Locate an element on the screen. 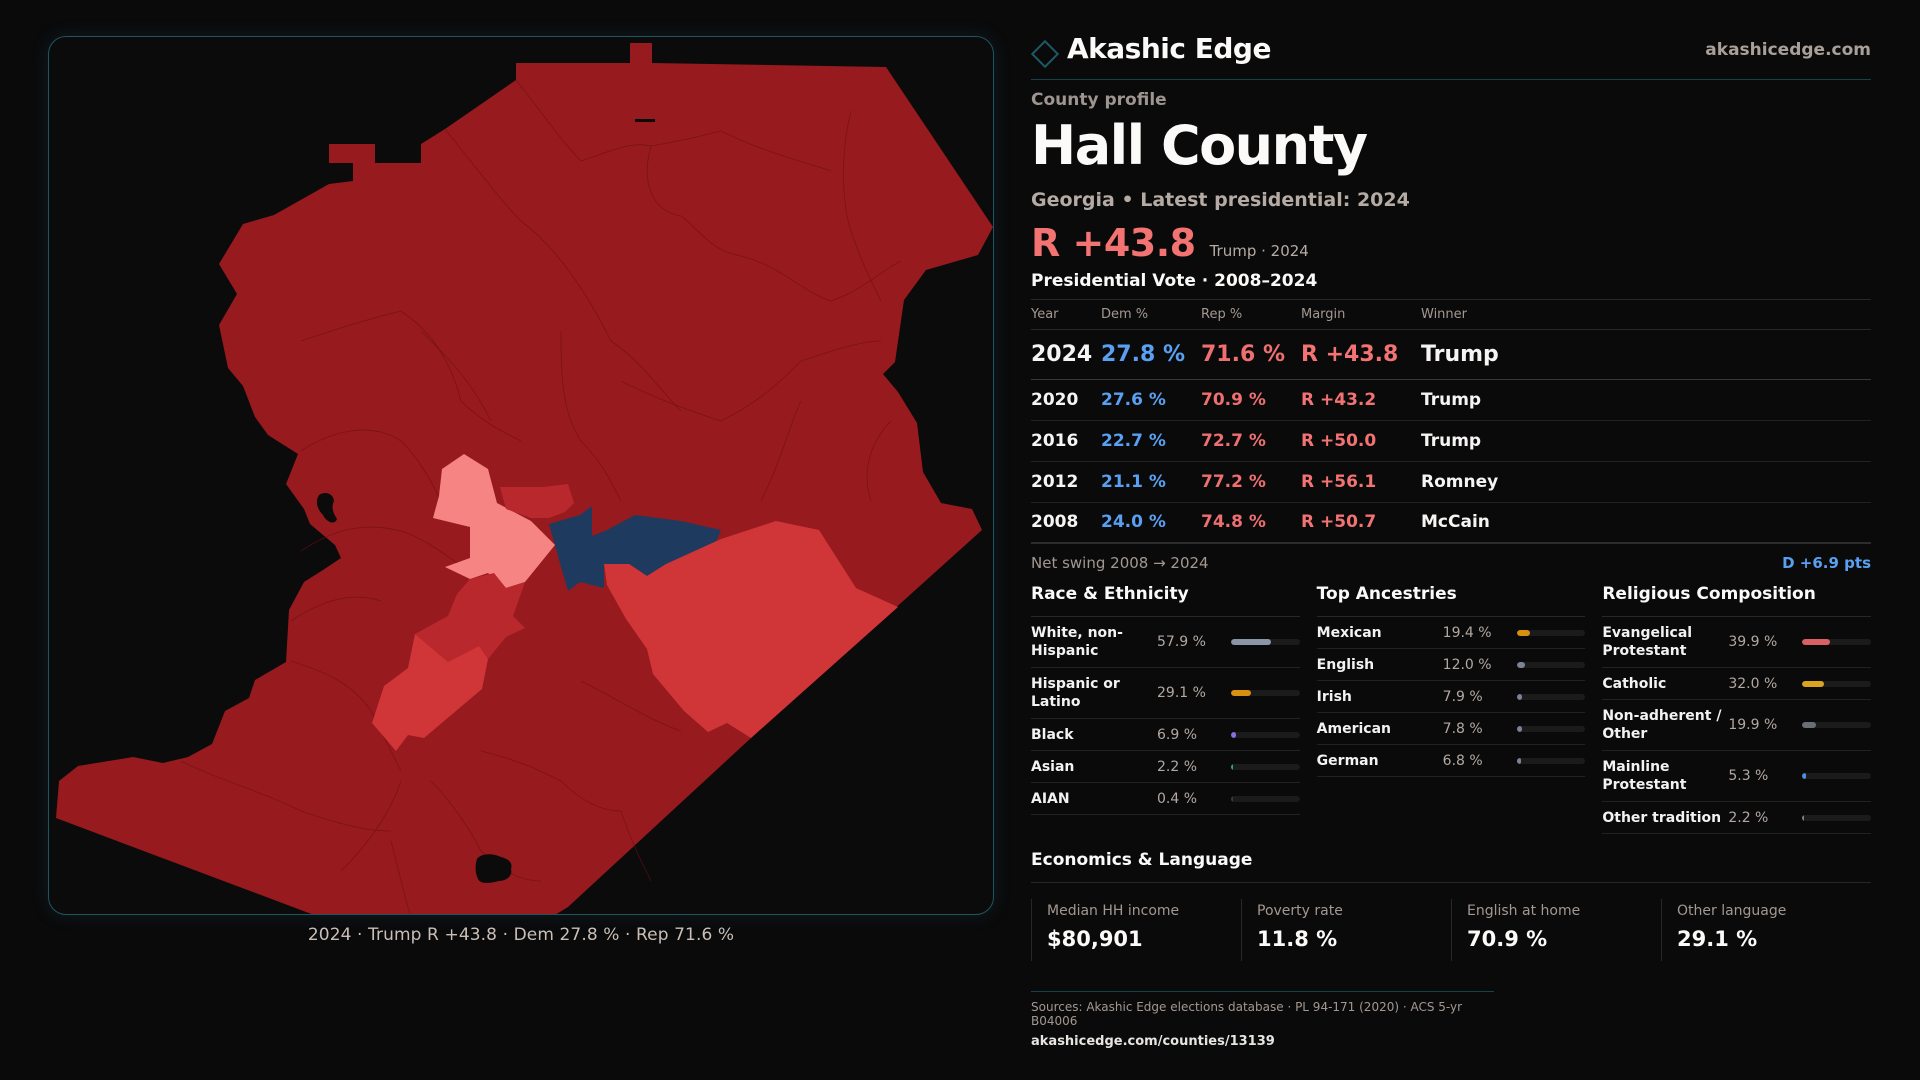 This screenshot has height=1080, width=1920. stat-label: American is located at coordinates (1354, 728).